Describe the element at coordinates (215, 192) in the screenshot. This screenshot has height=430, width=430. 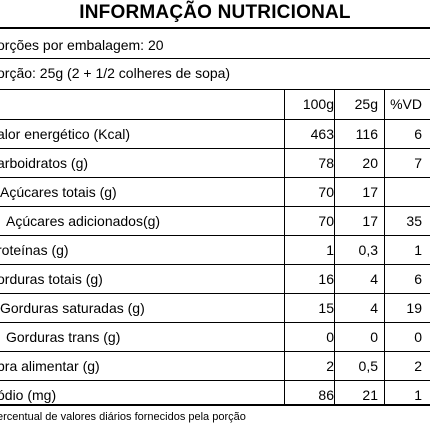
I see `table-row: Açúcares totais (g) 70 17` at that location.